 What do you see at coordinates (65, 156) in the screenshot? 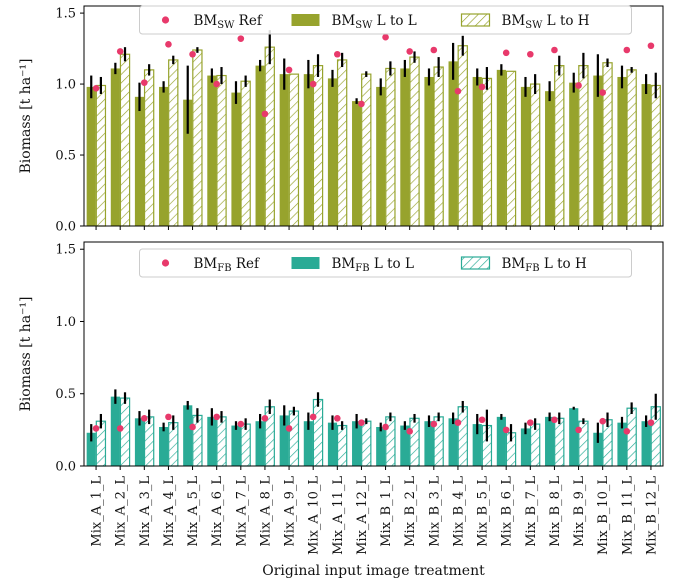
I see `y-tick-label: 0.5` at bounding box center [65, 156].